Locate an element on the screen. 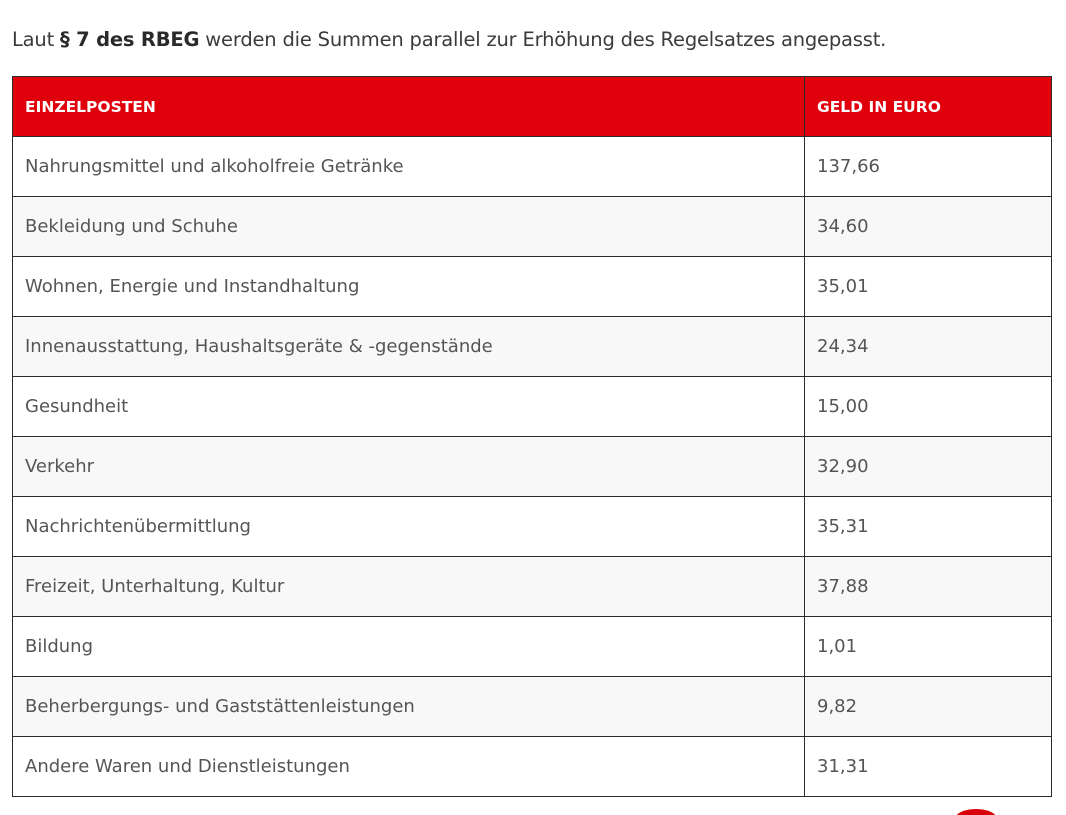  header-amount: GELD IN EURO is located at coordinates (928, 106).